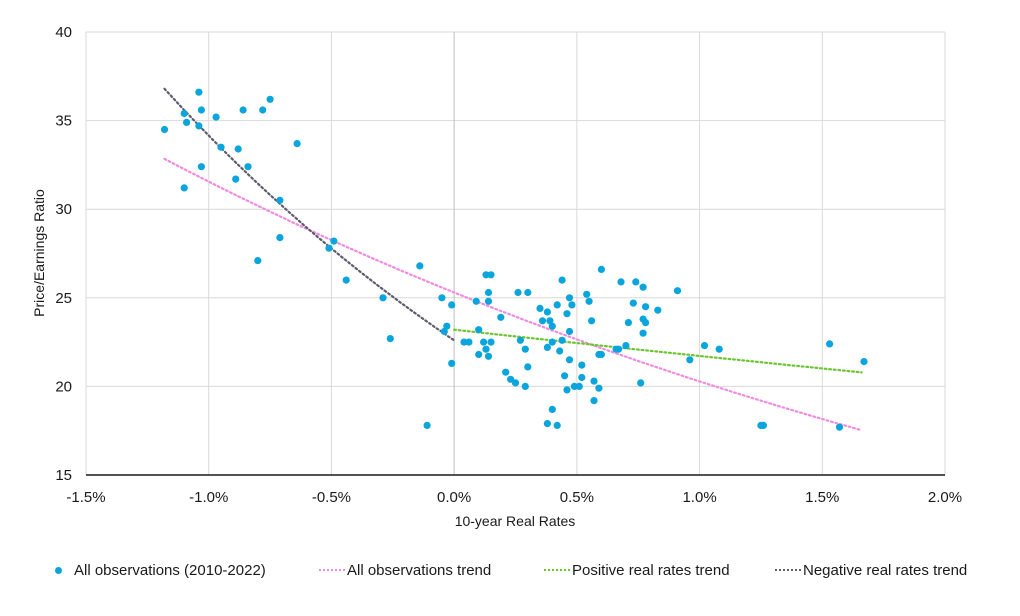  I want to click on legend-label: Negative real rates trend, so click(885, 570).